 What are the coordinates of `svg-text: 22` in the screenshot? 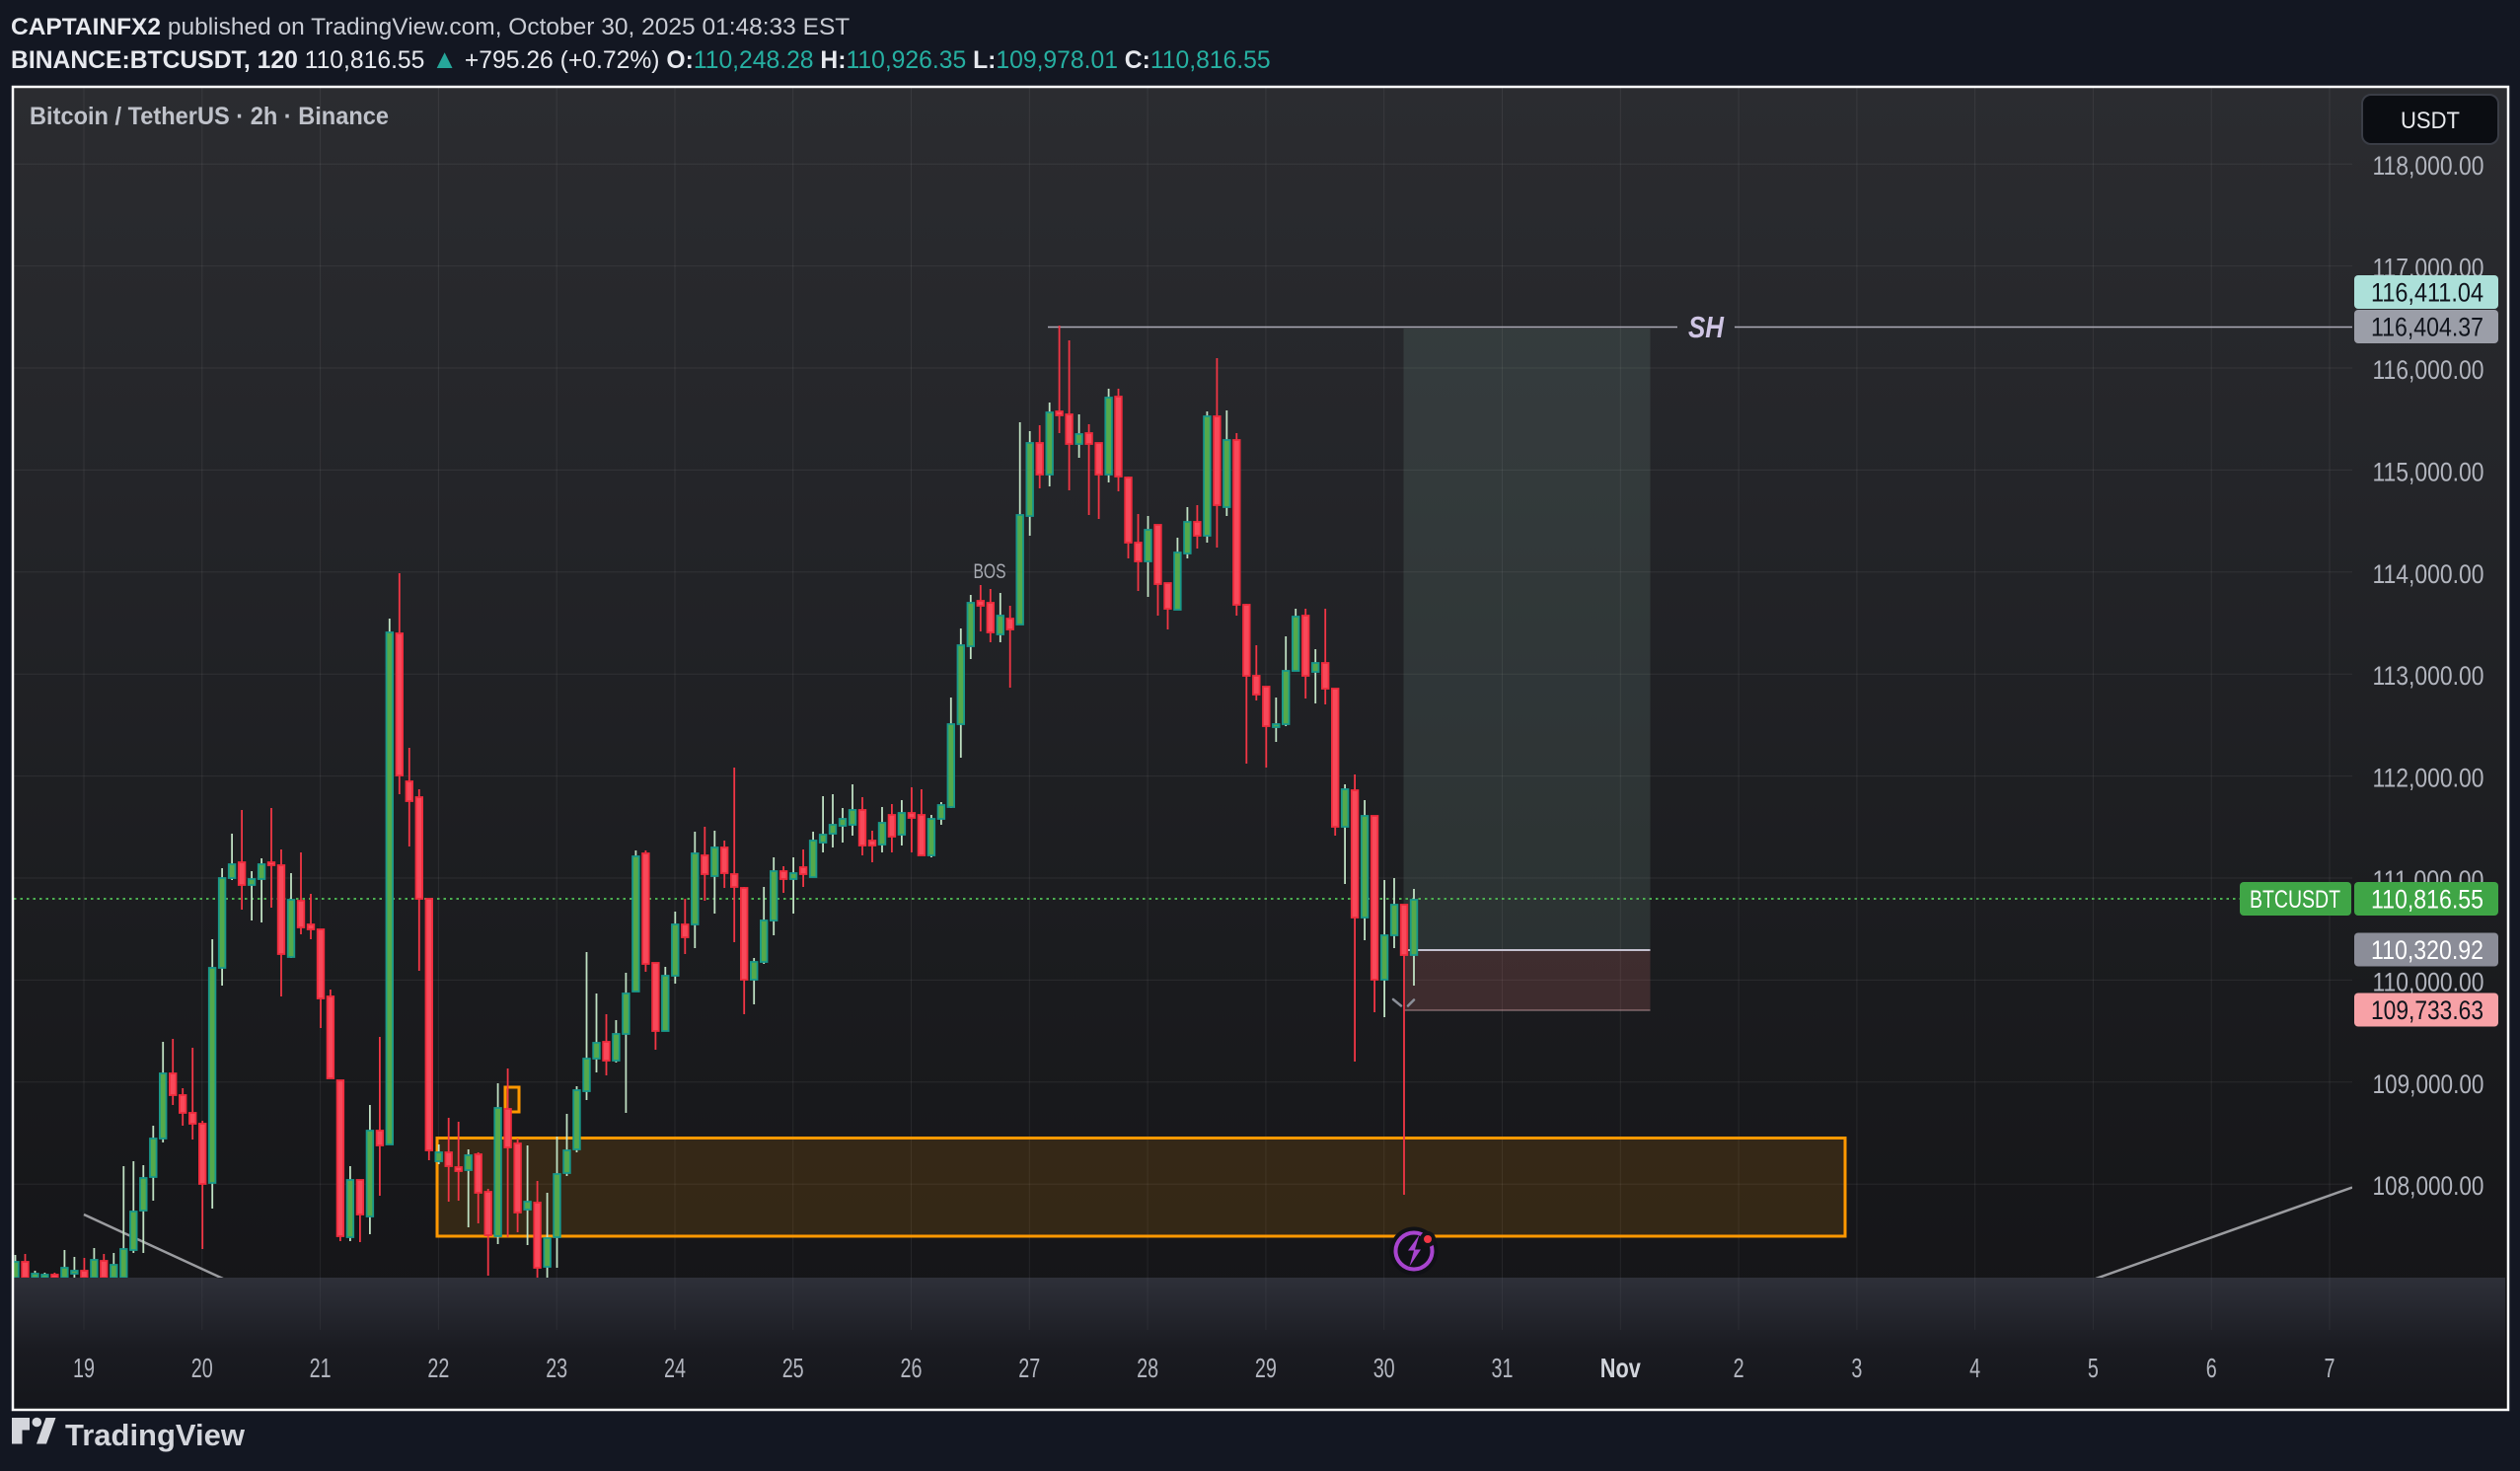 It's located at (438, 1368).